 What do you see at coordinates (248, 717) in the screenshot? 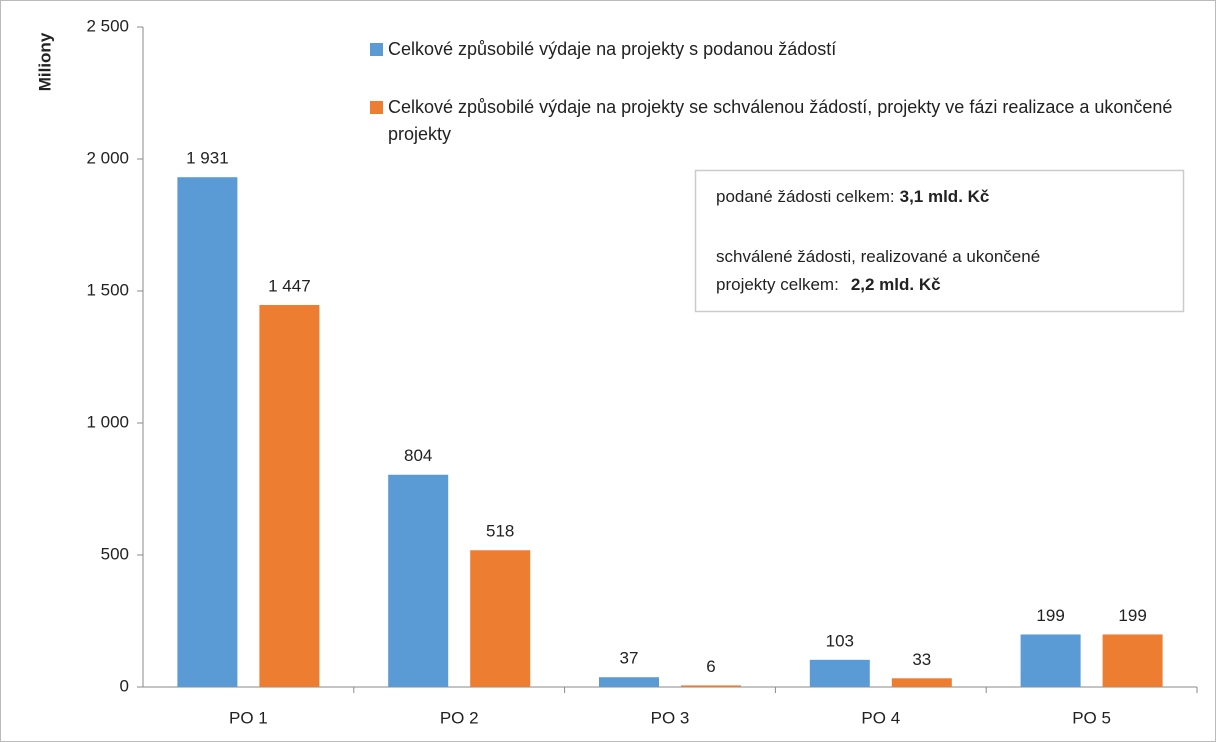
I see `x-tick-label: PO 1` at bounding box center [248, 717].